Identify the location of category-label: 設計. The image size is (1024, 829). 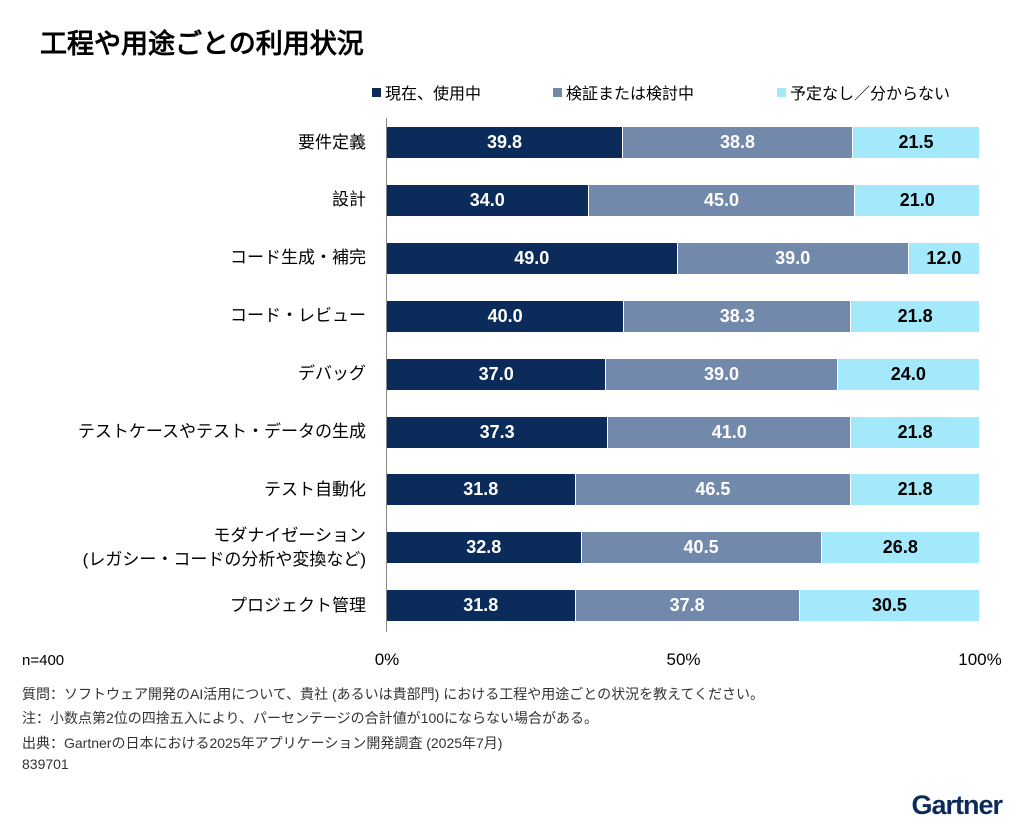
(349, 200).